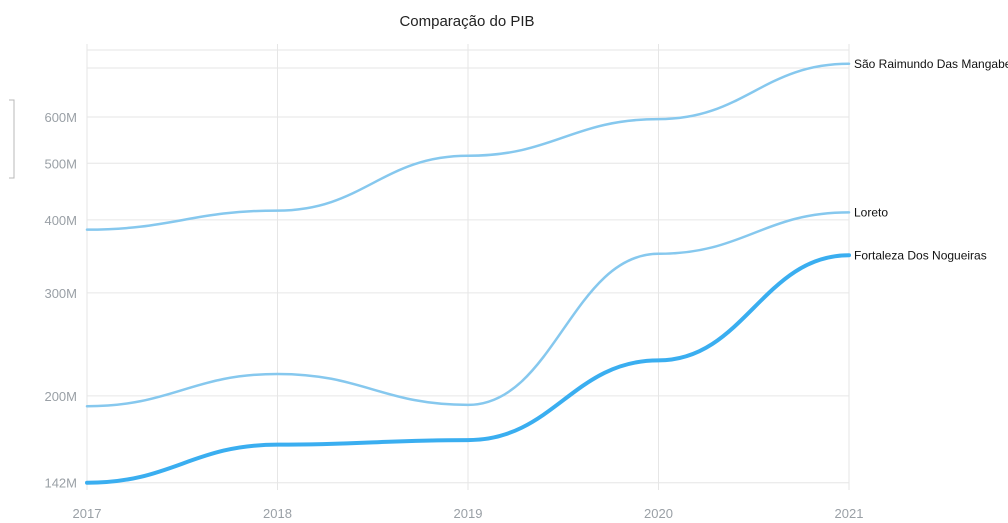 The image size is (1008, 523). What do you see at coordinates (277, 513) in the screenshot?
I see `x-tick-label: 2018` at bounding box center [277, 513].